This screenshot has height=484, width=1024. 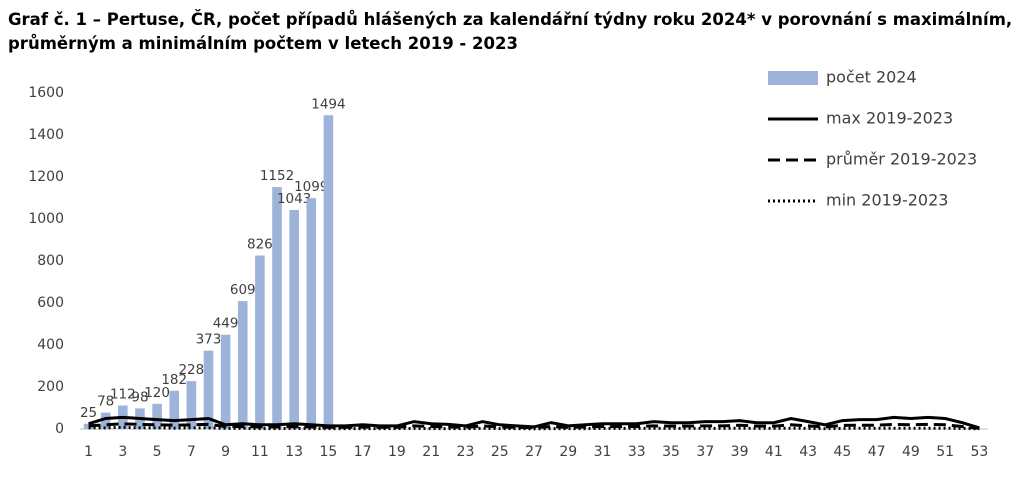 What do you see at coordinates (500, 452) in the screenshot?
I see `x-tick-label: 25` at bounding box center [500, 452].